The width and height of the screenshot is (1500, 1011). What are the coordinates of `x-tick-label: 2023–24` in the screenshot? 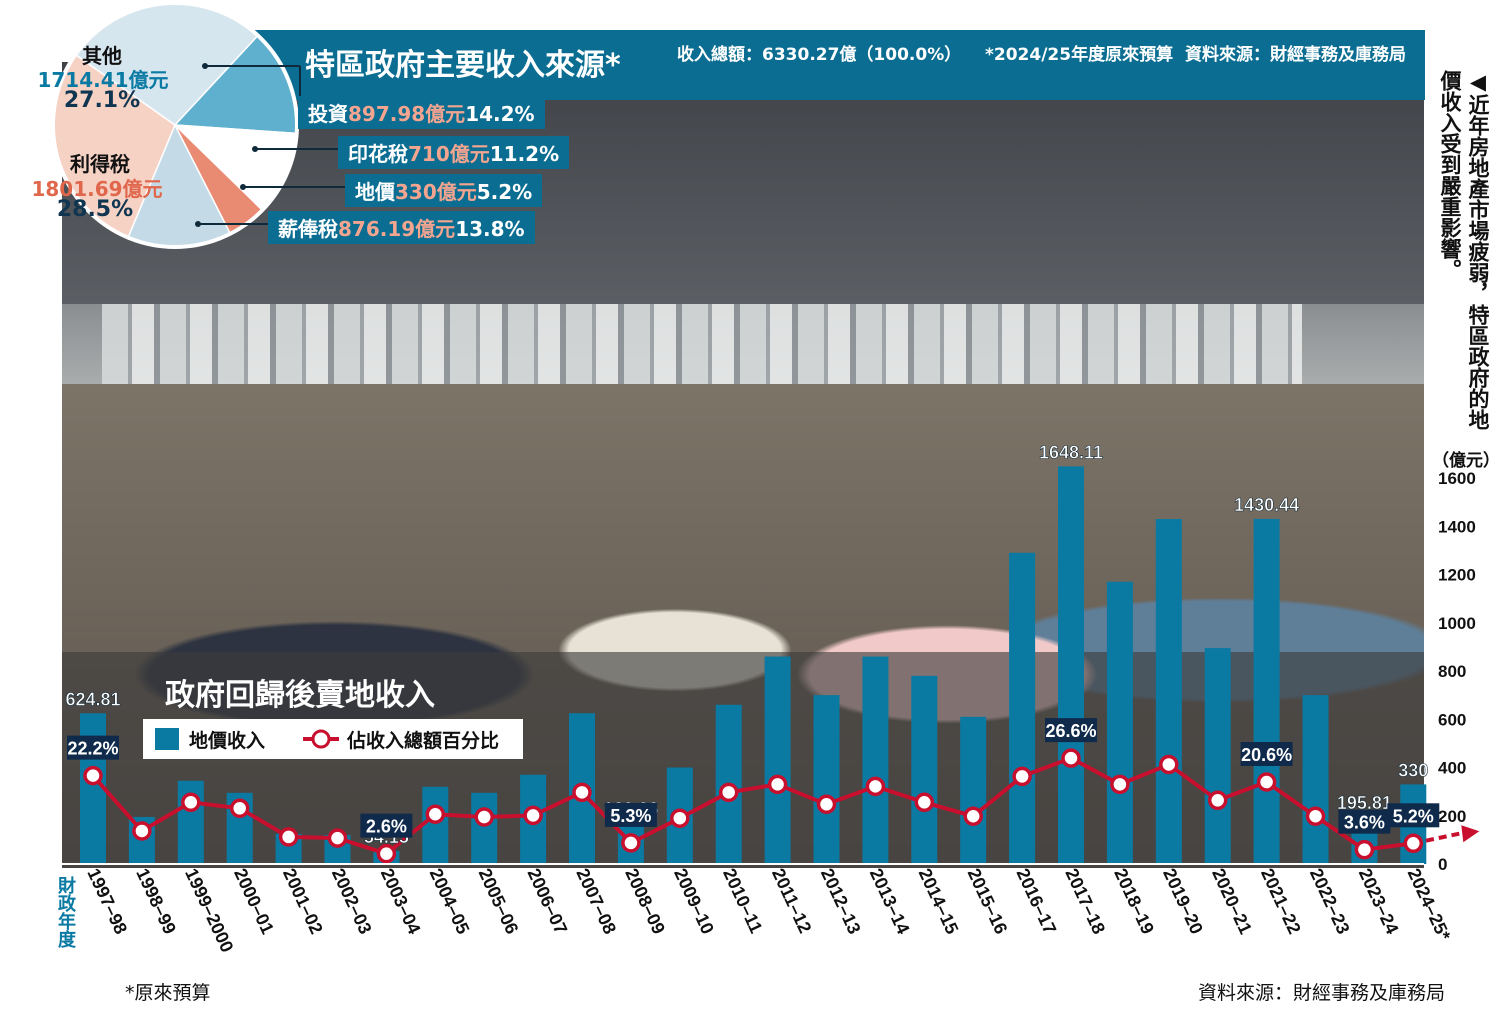 It's located at (1379, 901).